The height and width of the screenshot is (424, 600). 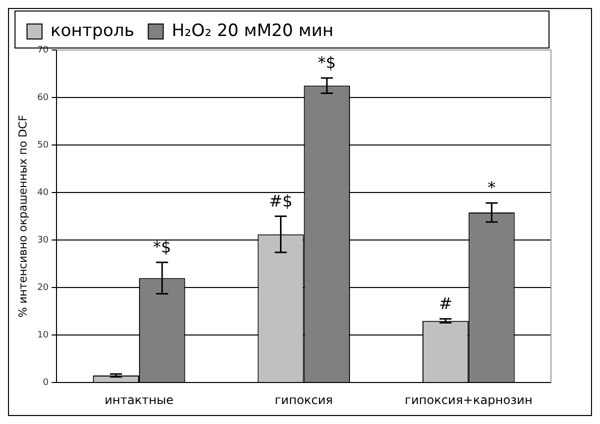 What do you see at coordinates (303, 399) in the screenshot?
I see `x-tick-label: гипоксия` at bounding box center [303, 399].